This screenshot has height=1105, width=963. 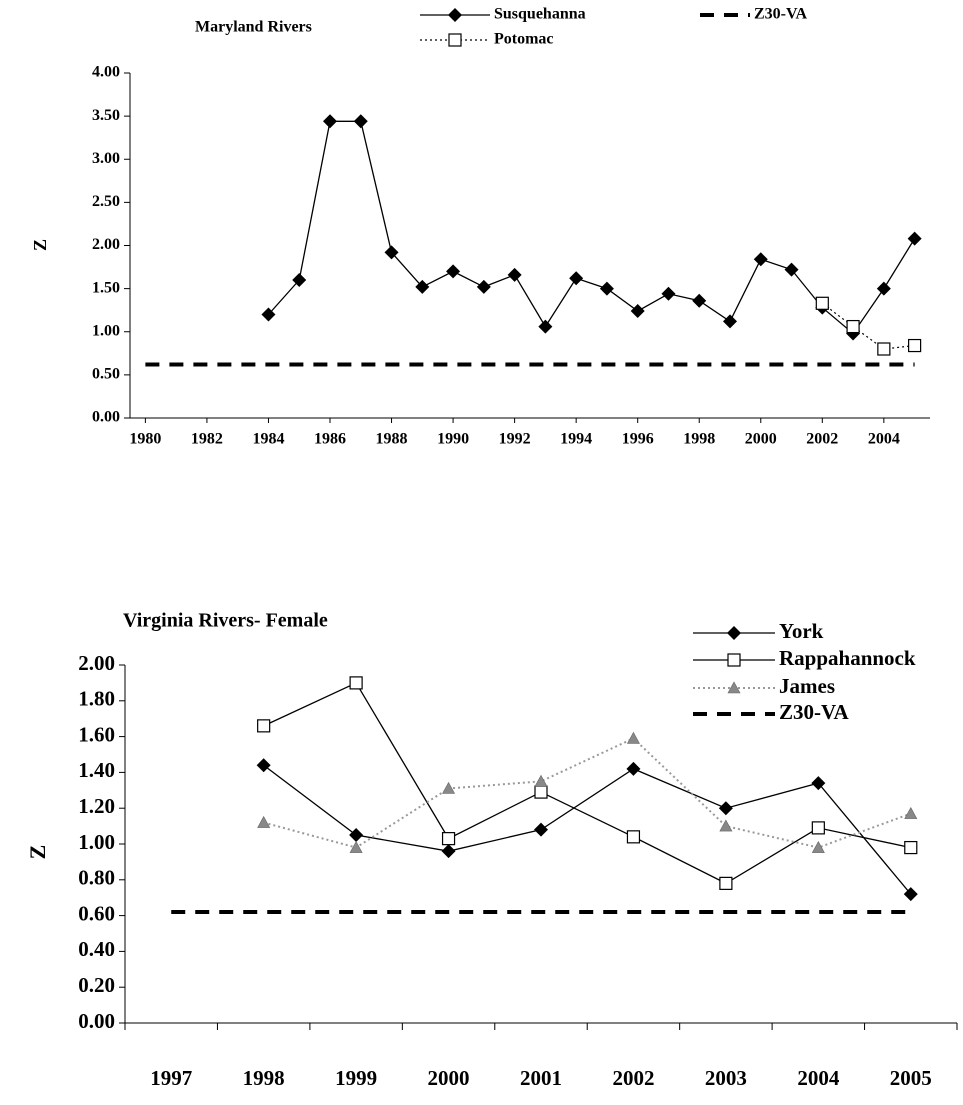 I want to click on y-tick-label: 1.40, so click(x=96, y=770).